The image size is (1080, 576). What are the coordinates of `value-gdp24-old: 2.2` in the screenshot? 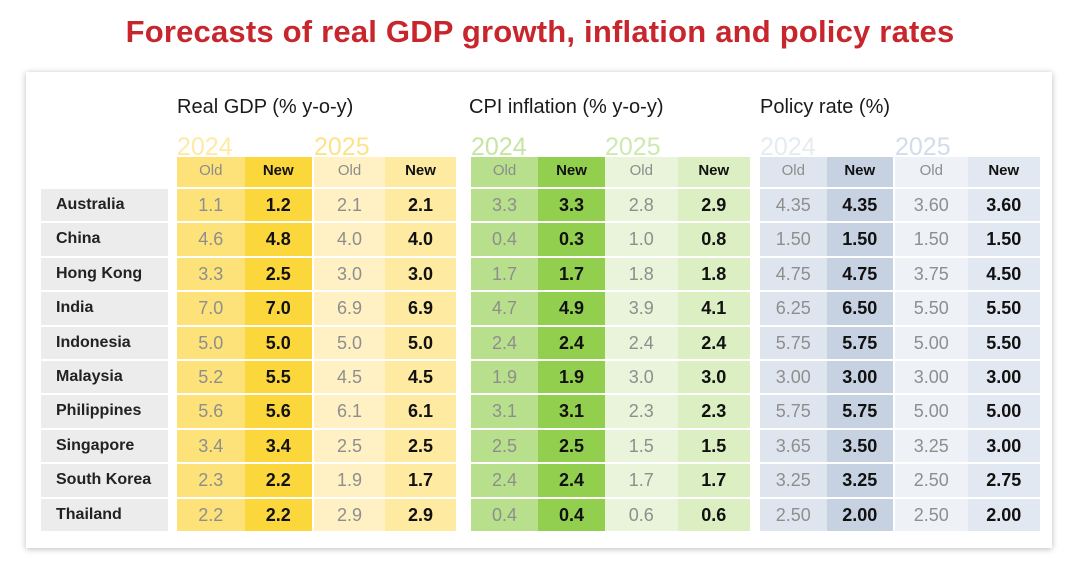 It's located at (211, 514).